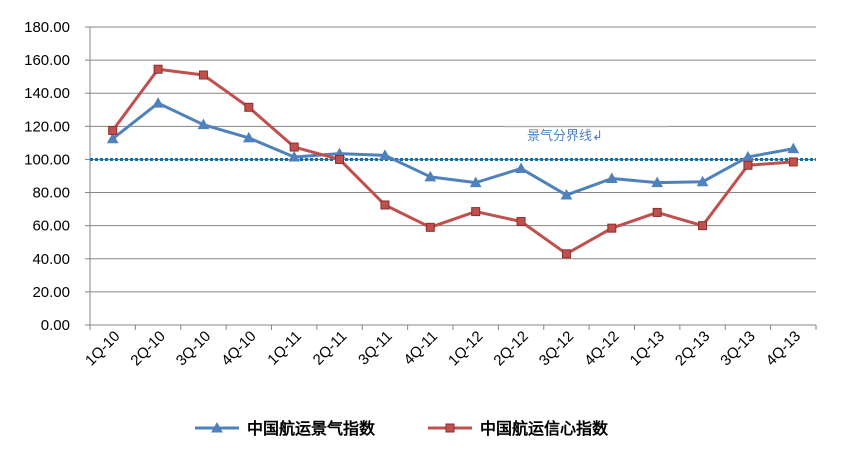  I want to click on x-tick-label: 1Q-13, so click(648, 349).